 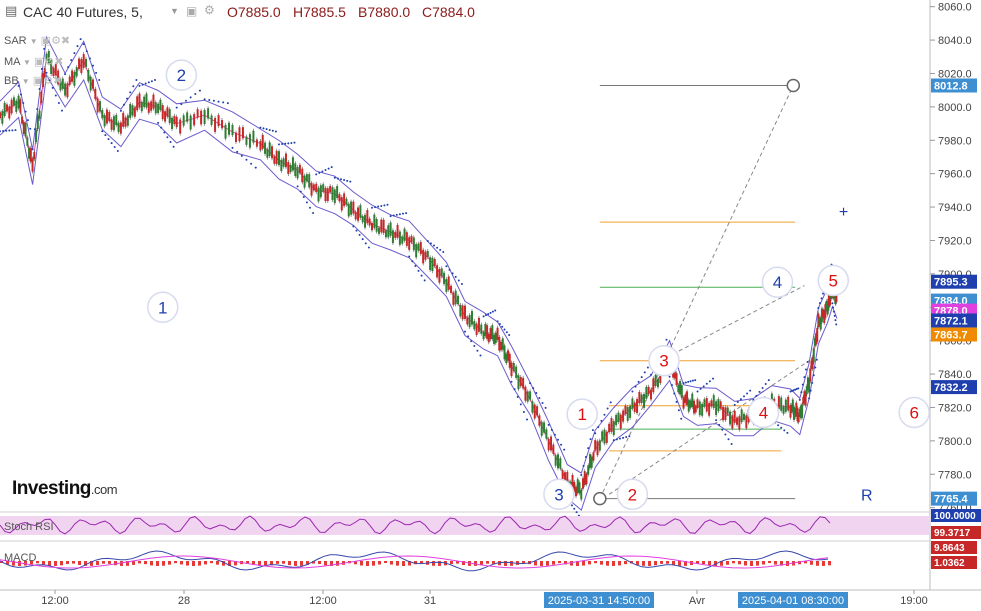 I want to click on ohlc-close: C7884.0, so click(x=448, y=12).